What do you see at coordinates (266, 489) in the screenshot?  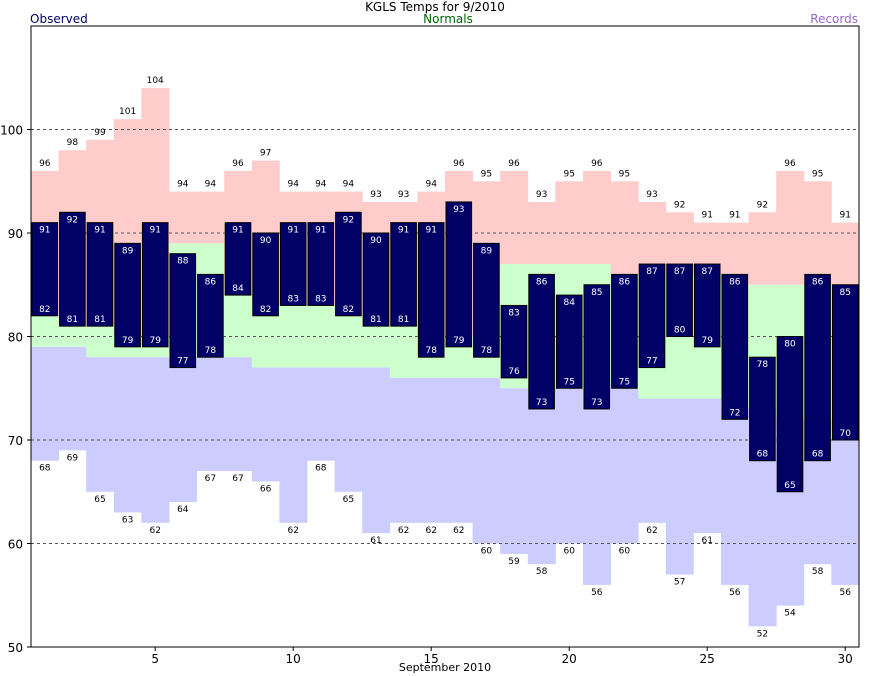 I see `record-low-label: 66` at bounding box center [266, 489].